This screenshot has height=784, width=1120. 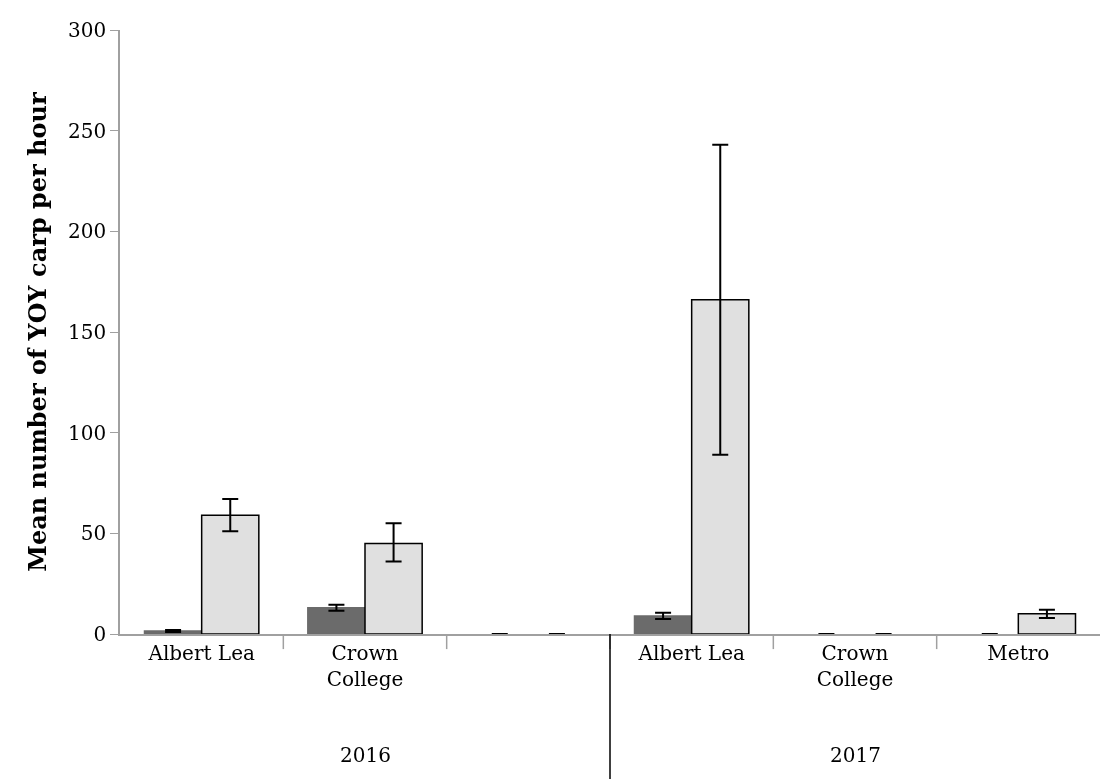 What do you see at coordinates (87, 332) in the screenshot?
I see `y-tick-label: 150` at bounding box center [87, 332].